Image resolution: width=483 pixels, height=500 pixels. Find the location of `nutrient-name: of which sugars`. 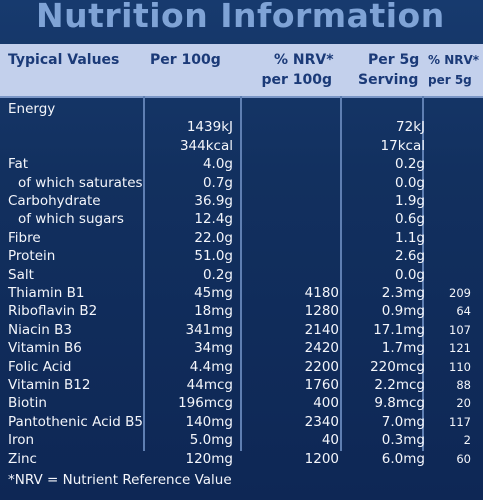

nutrient-name: of which sugars is located at coordinates (71, 219).